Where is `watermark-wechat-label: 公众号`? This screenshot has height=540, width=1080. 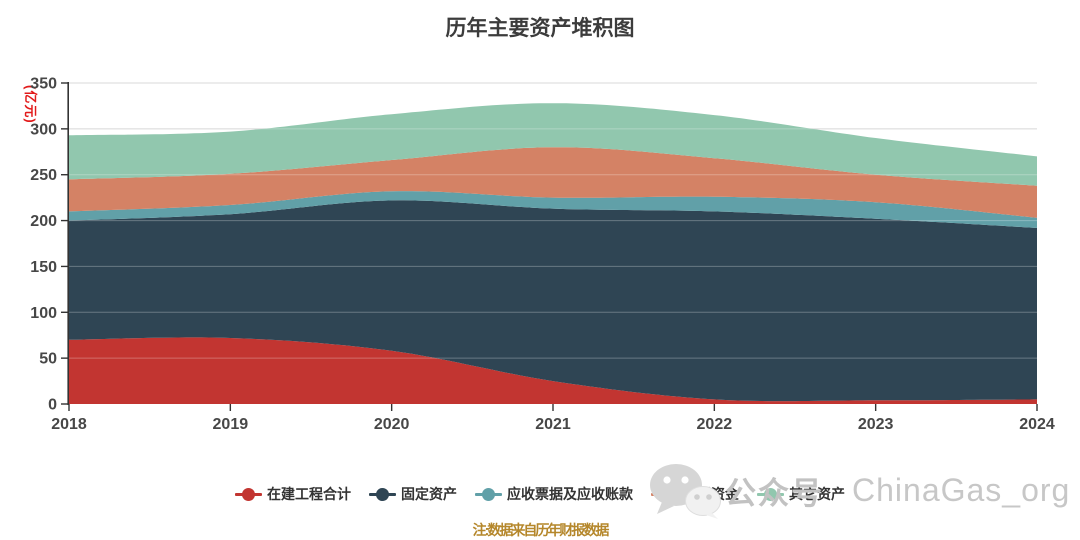 watermark-wechat-label: 公众号 is located at coordinates (774, 493).